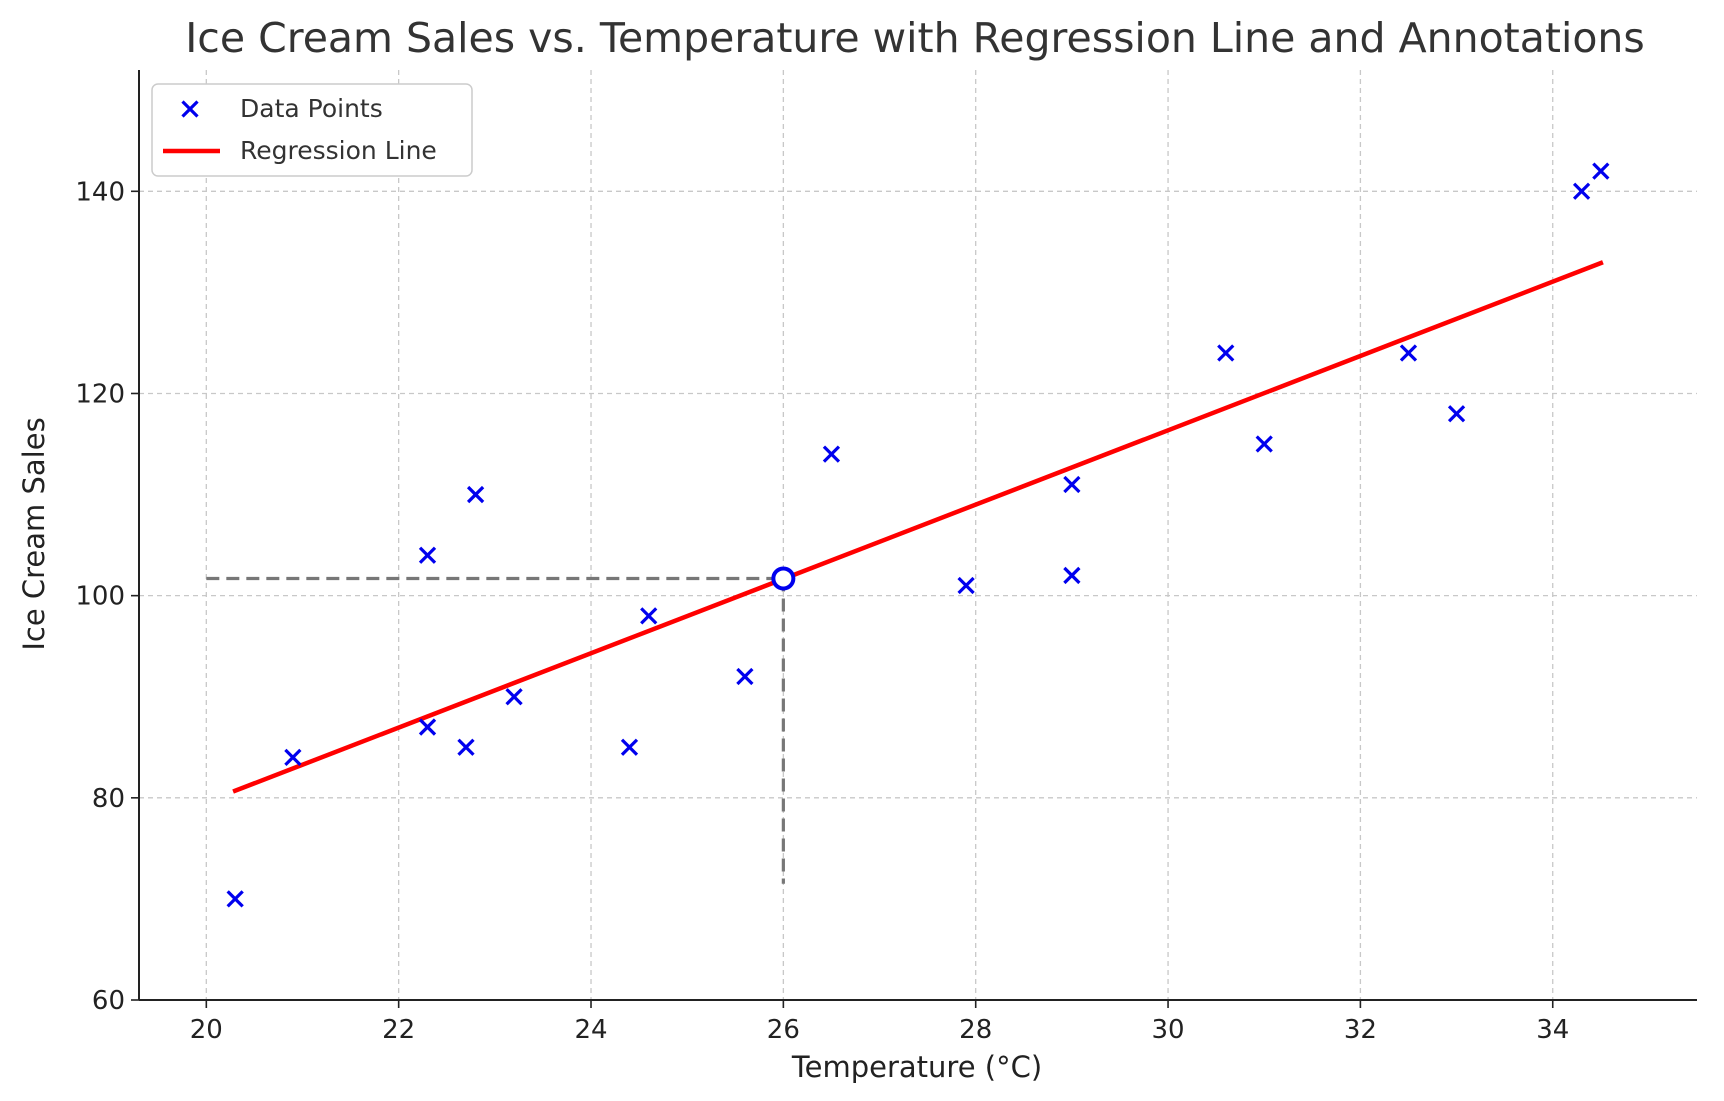  Describe the element at coordinates (783, 1030) in the screenshot. I see `x-tick-label: 26` at that location.